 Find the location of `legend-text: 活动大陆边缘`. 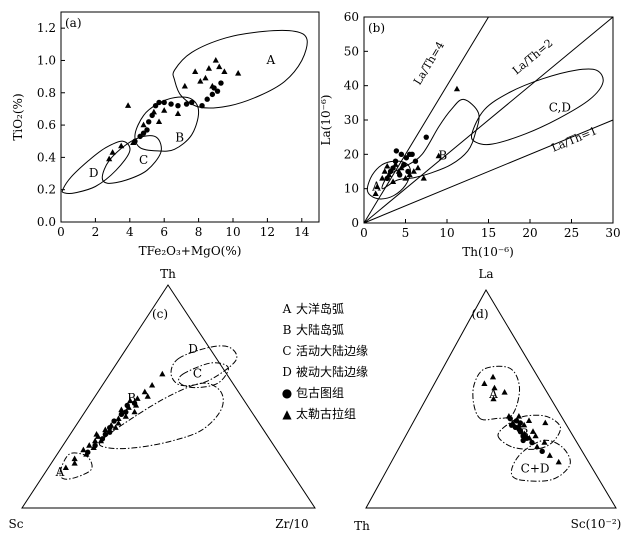

legend-text: 活动大陆边缘 is located at coordinates (332, 350).